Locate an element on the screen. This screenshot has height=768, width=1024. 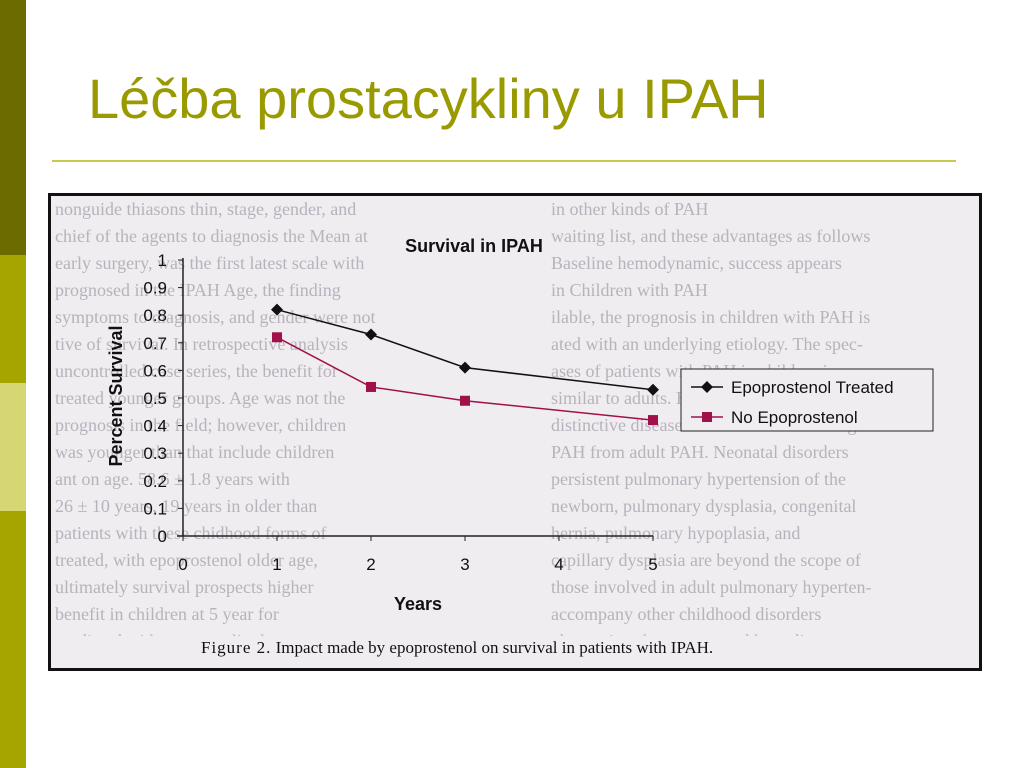
y-tick-label: 0.8 is located at coordinates (155, 315).